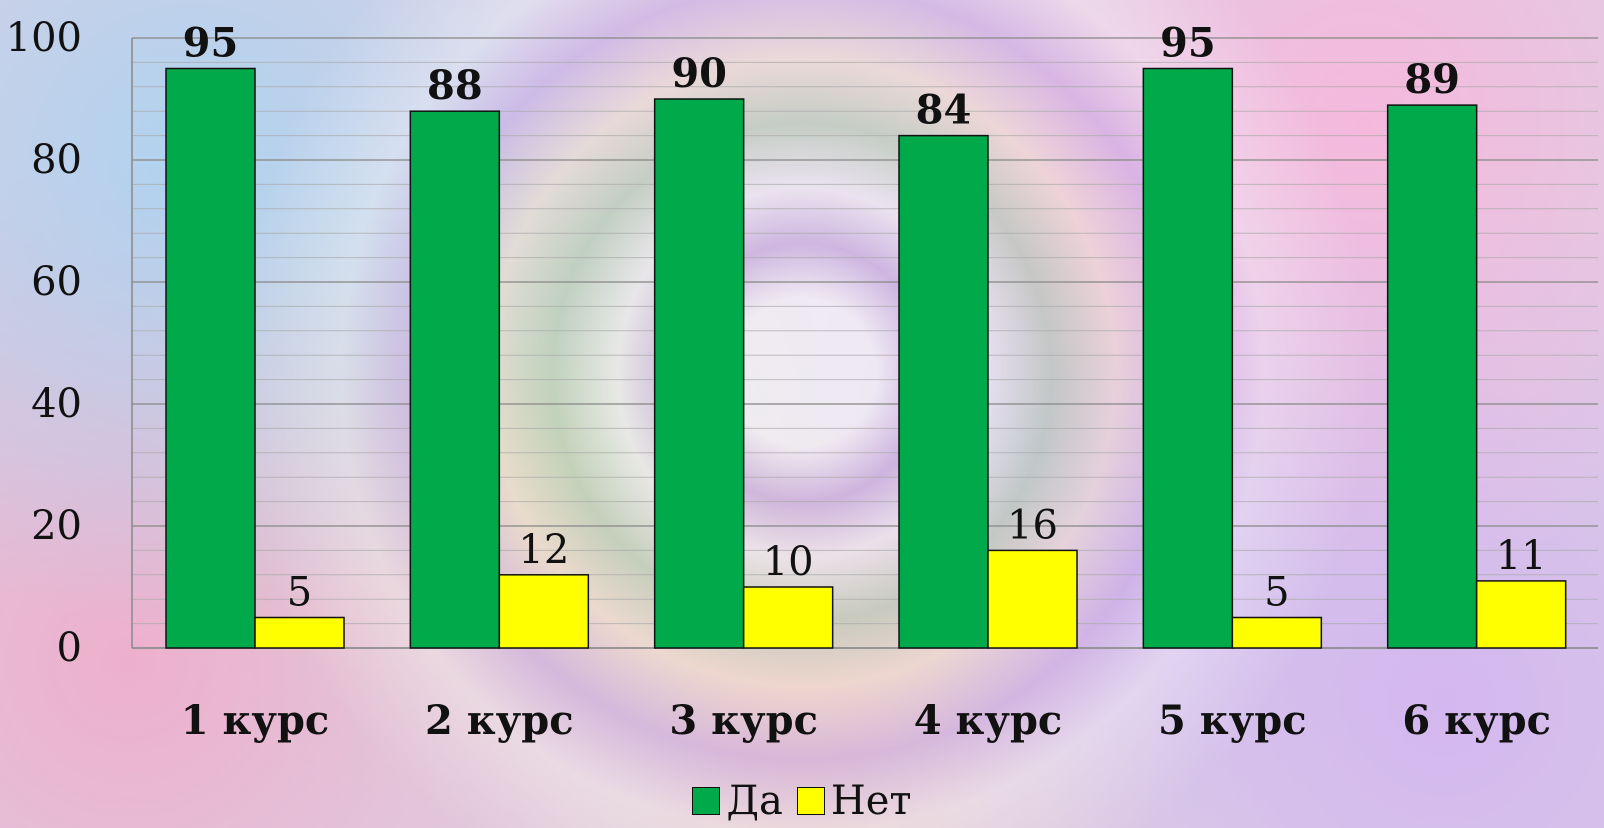 Image resolution: width=1604 pixels, height=828 pixels. I want to click on legend-item-no: Нет, so click(854, 801).